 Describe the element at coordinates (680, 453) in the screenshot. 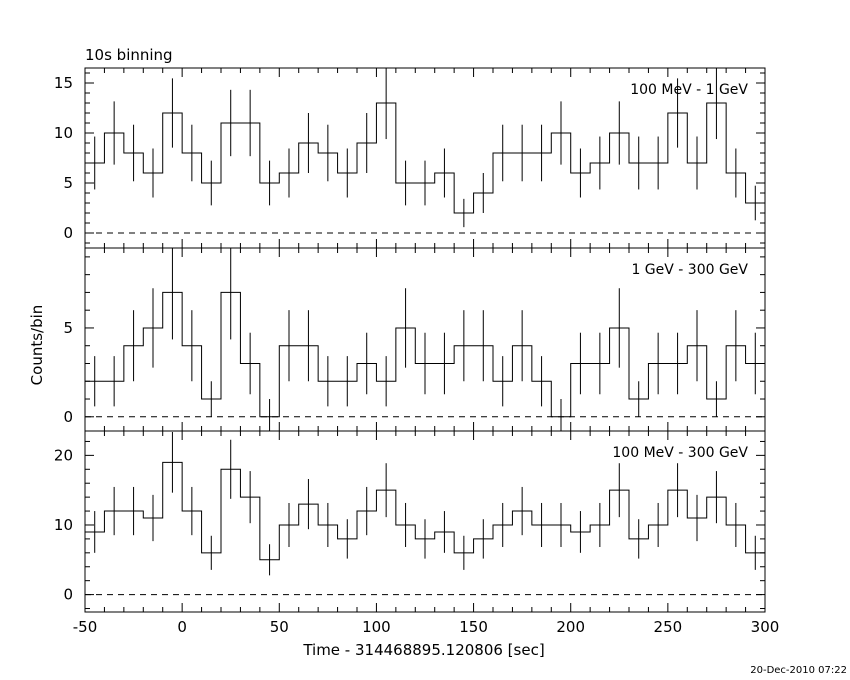

I see `energy-band-label: 100 MeV - 300 GeV` at that location.